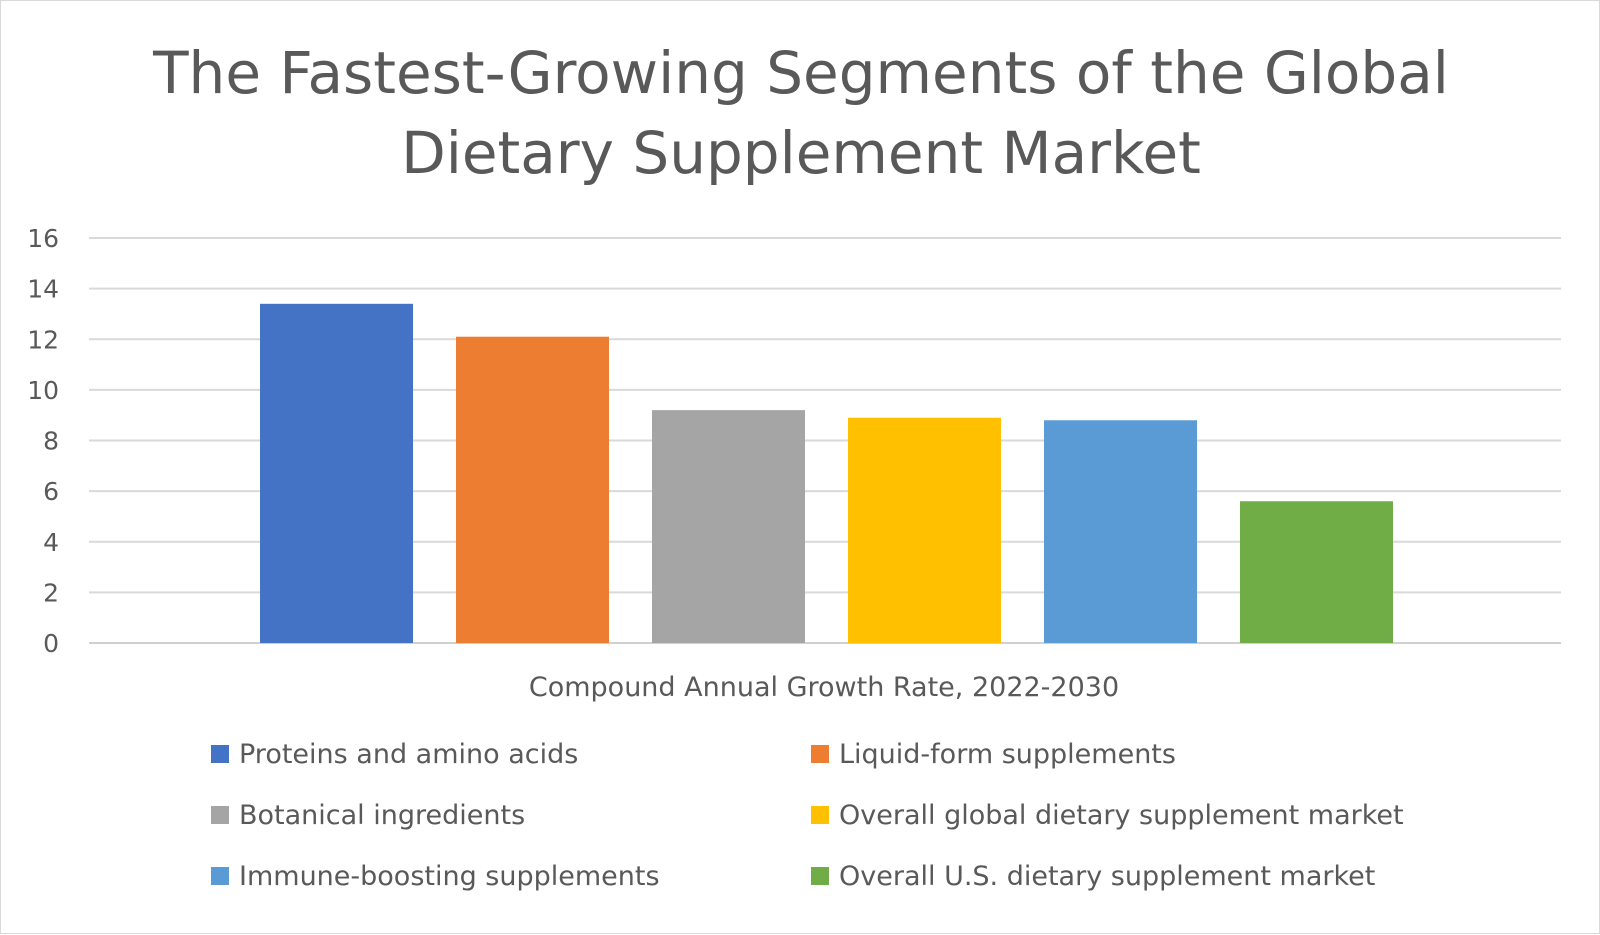  Describe the element at coordinates (1316, 572) in the screenshot. I see `bar-overall-u-s-dietary-supplement-market` at that location.